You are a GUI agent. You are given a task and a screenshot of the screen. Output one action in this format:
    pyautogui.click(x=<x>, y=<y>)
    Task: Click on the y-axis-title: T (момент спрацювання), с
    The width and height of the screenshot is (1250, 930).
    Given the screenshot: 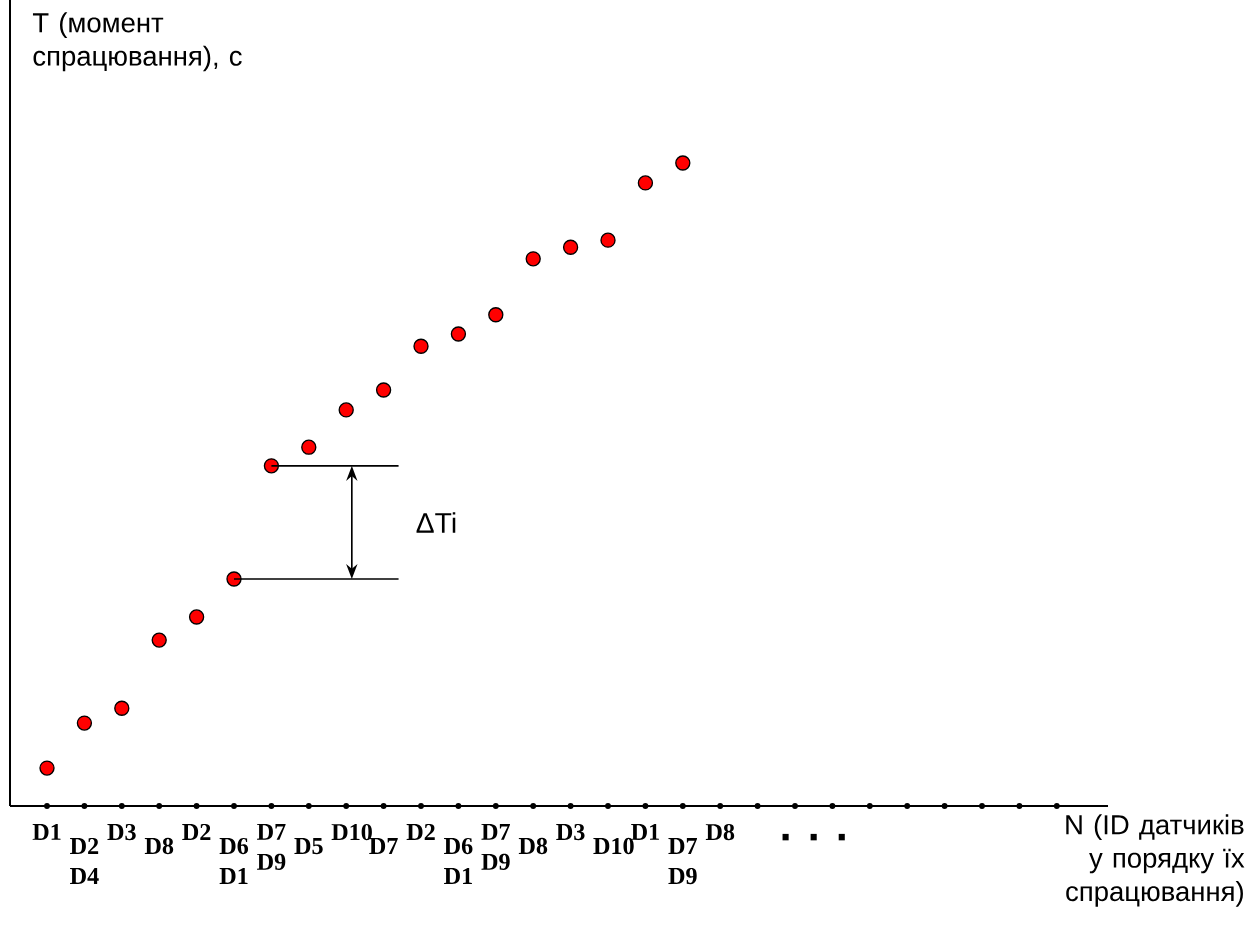 What is the action you would take?
    pyautogui.click(x=137, y=42)
    